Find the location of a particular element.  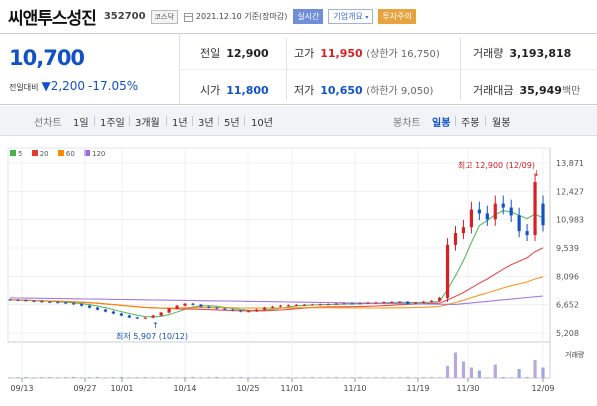

y-tick-label: 5,208 is located at coordinates (567, 333).